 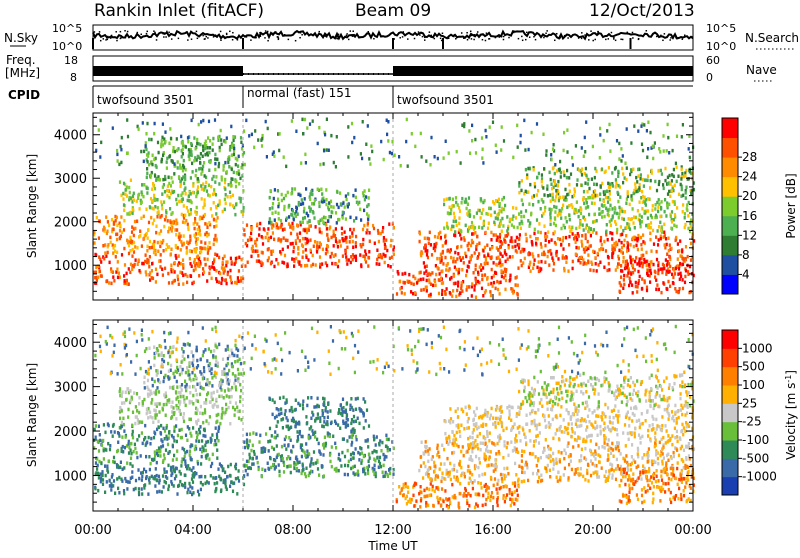 What do you see at coordinates (772, 38) in the screenshot?
I see `noise-right-label: N.Search` at bounding box center [772, 38].